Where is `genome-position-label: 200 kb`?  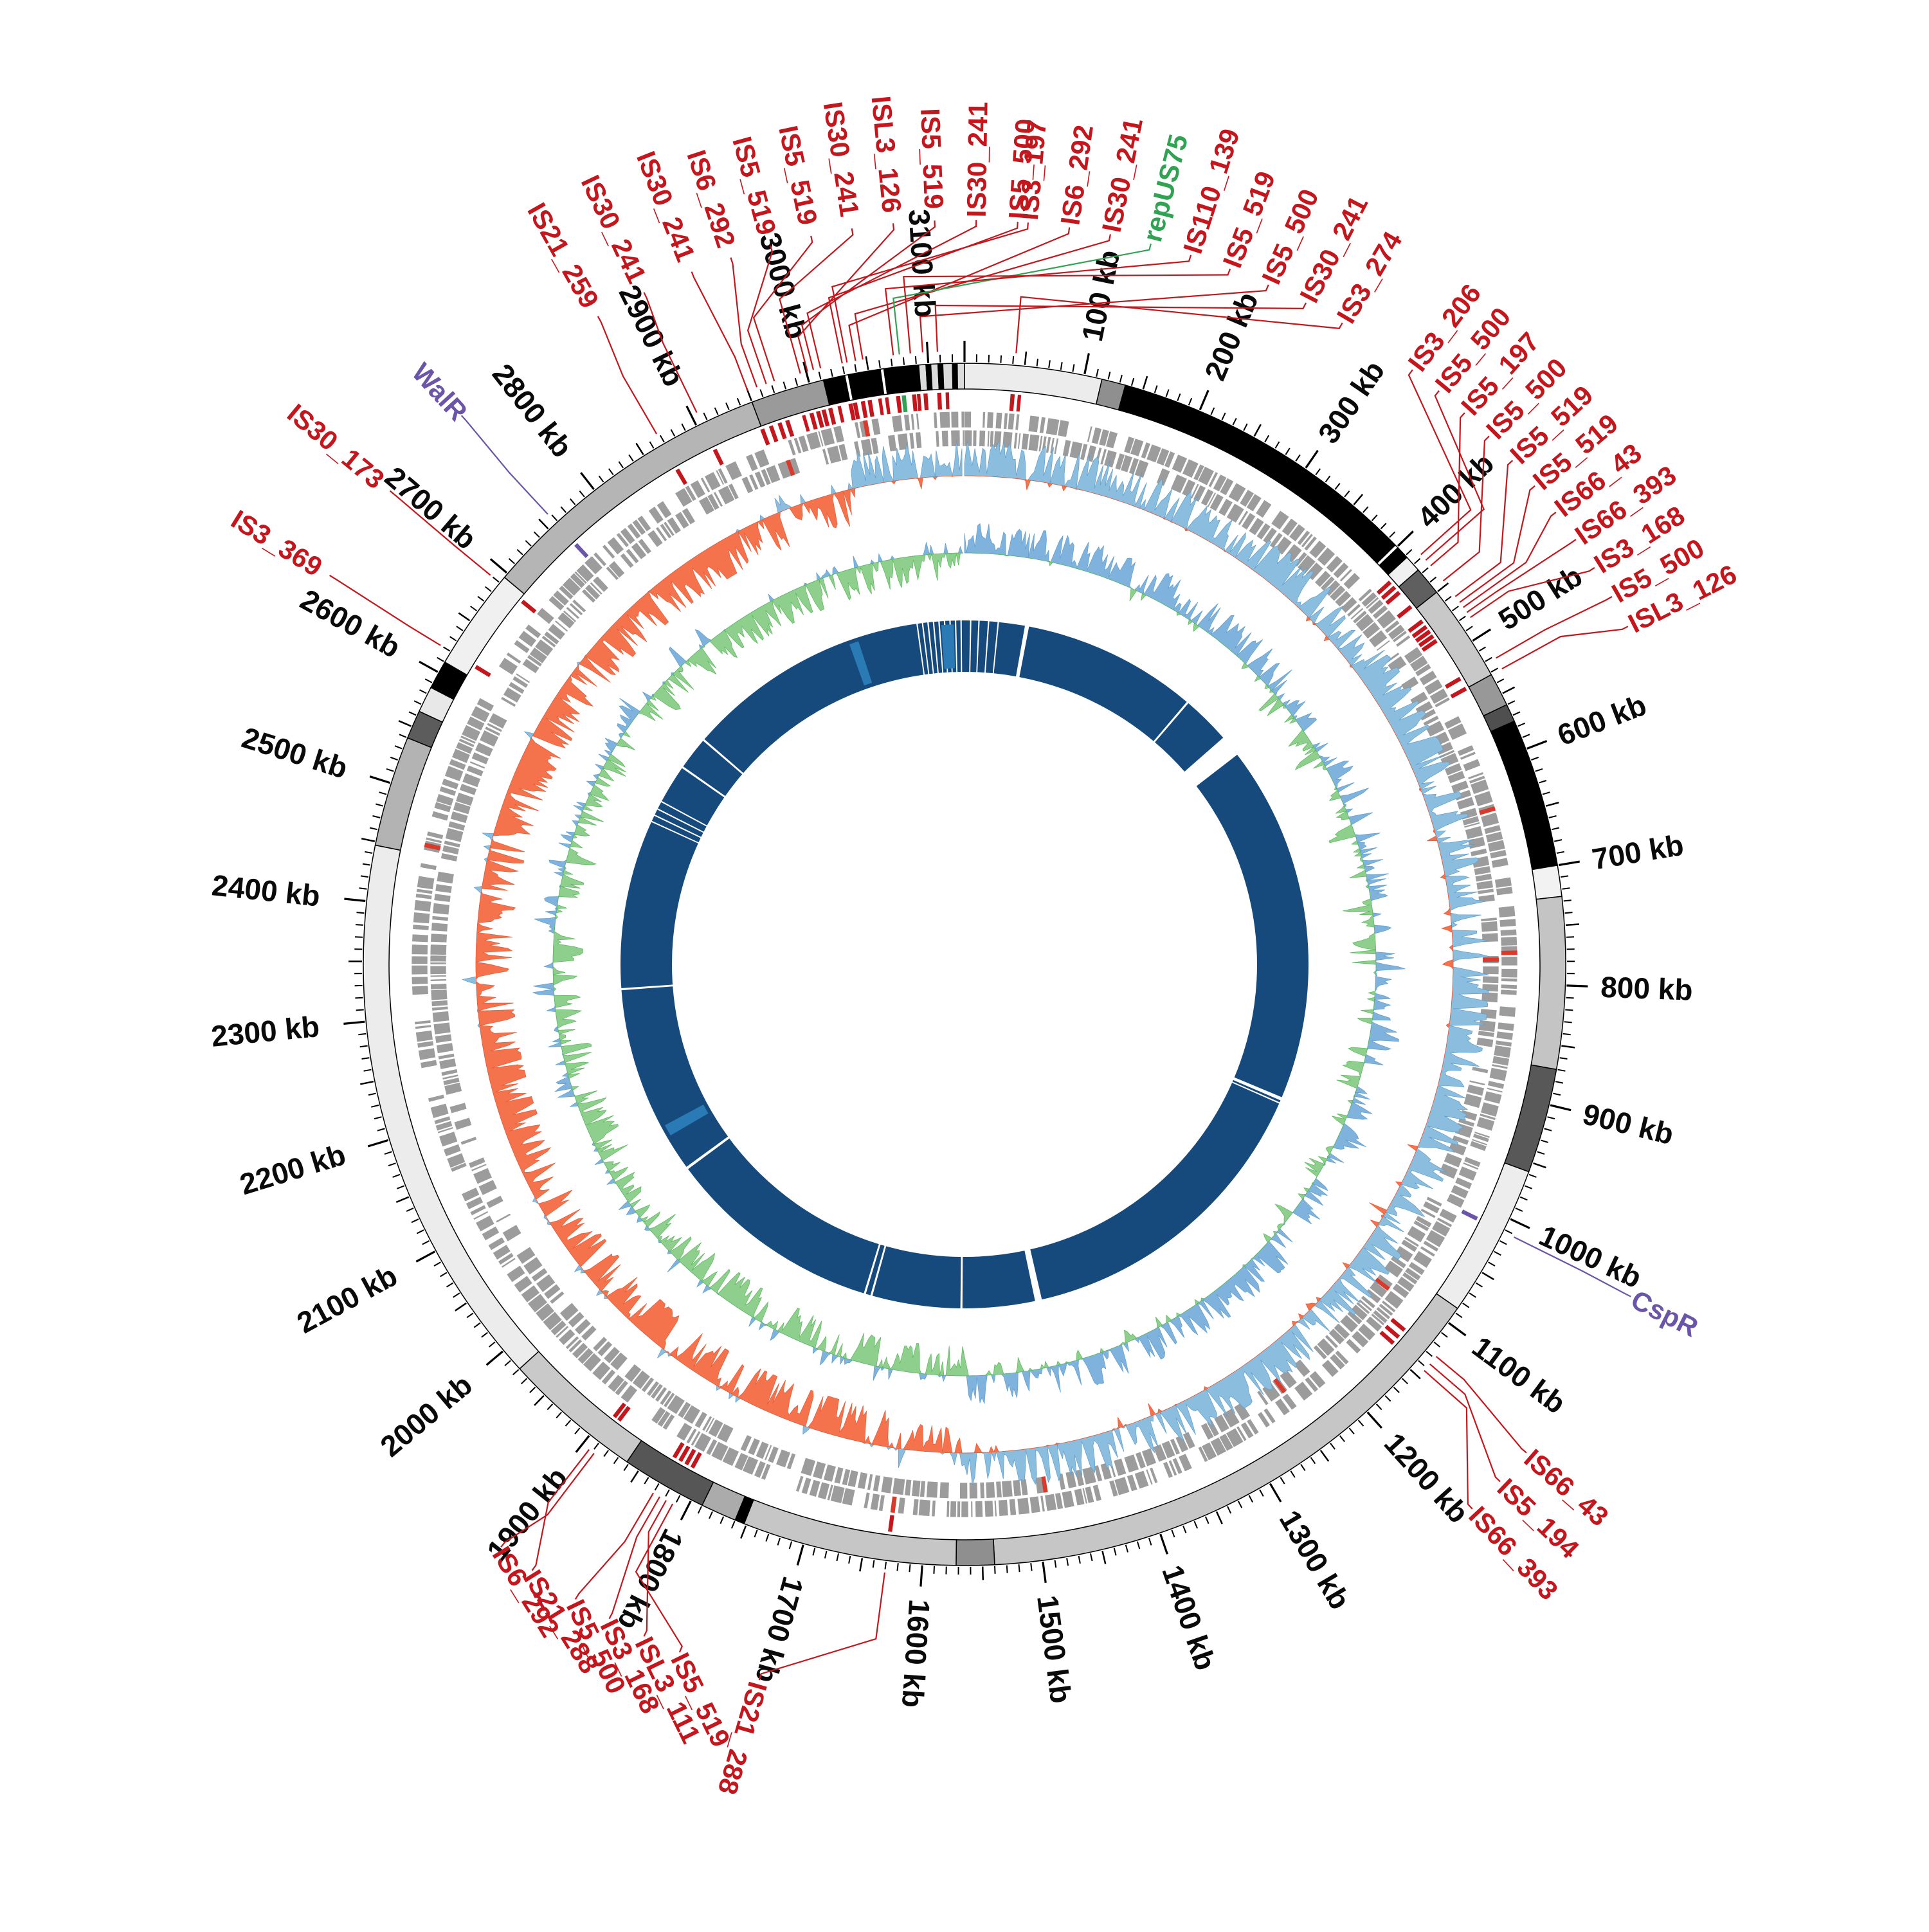
genome-position-label: 200 kb is located at coordinates (1231, 336).